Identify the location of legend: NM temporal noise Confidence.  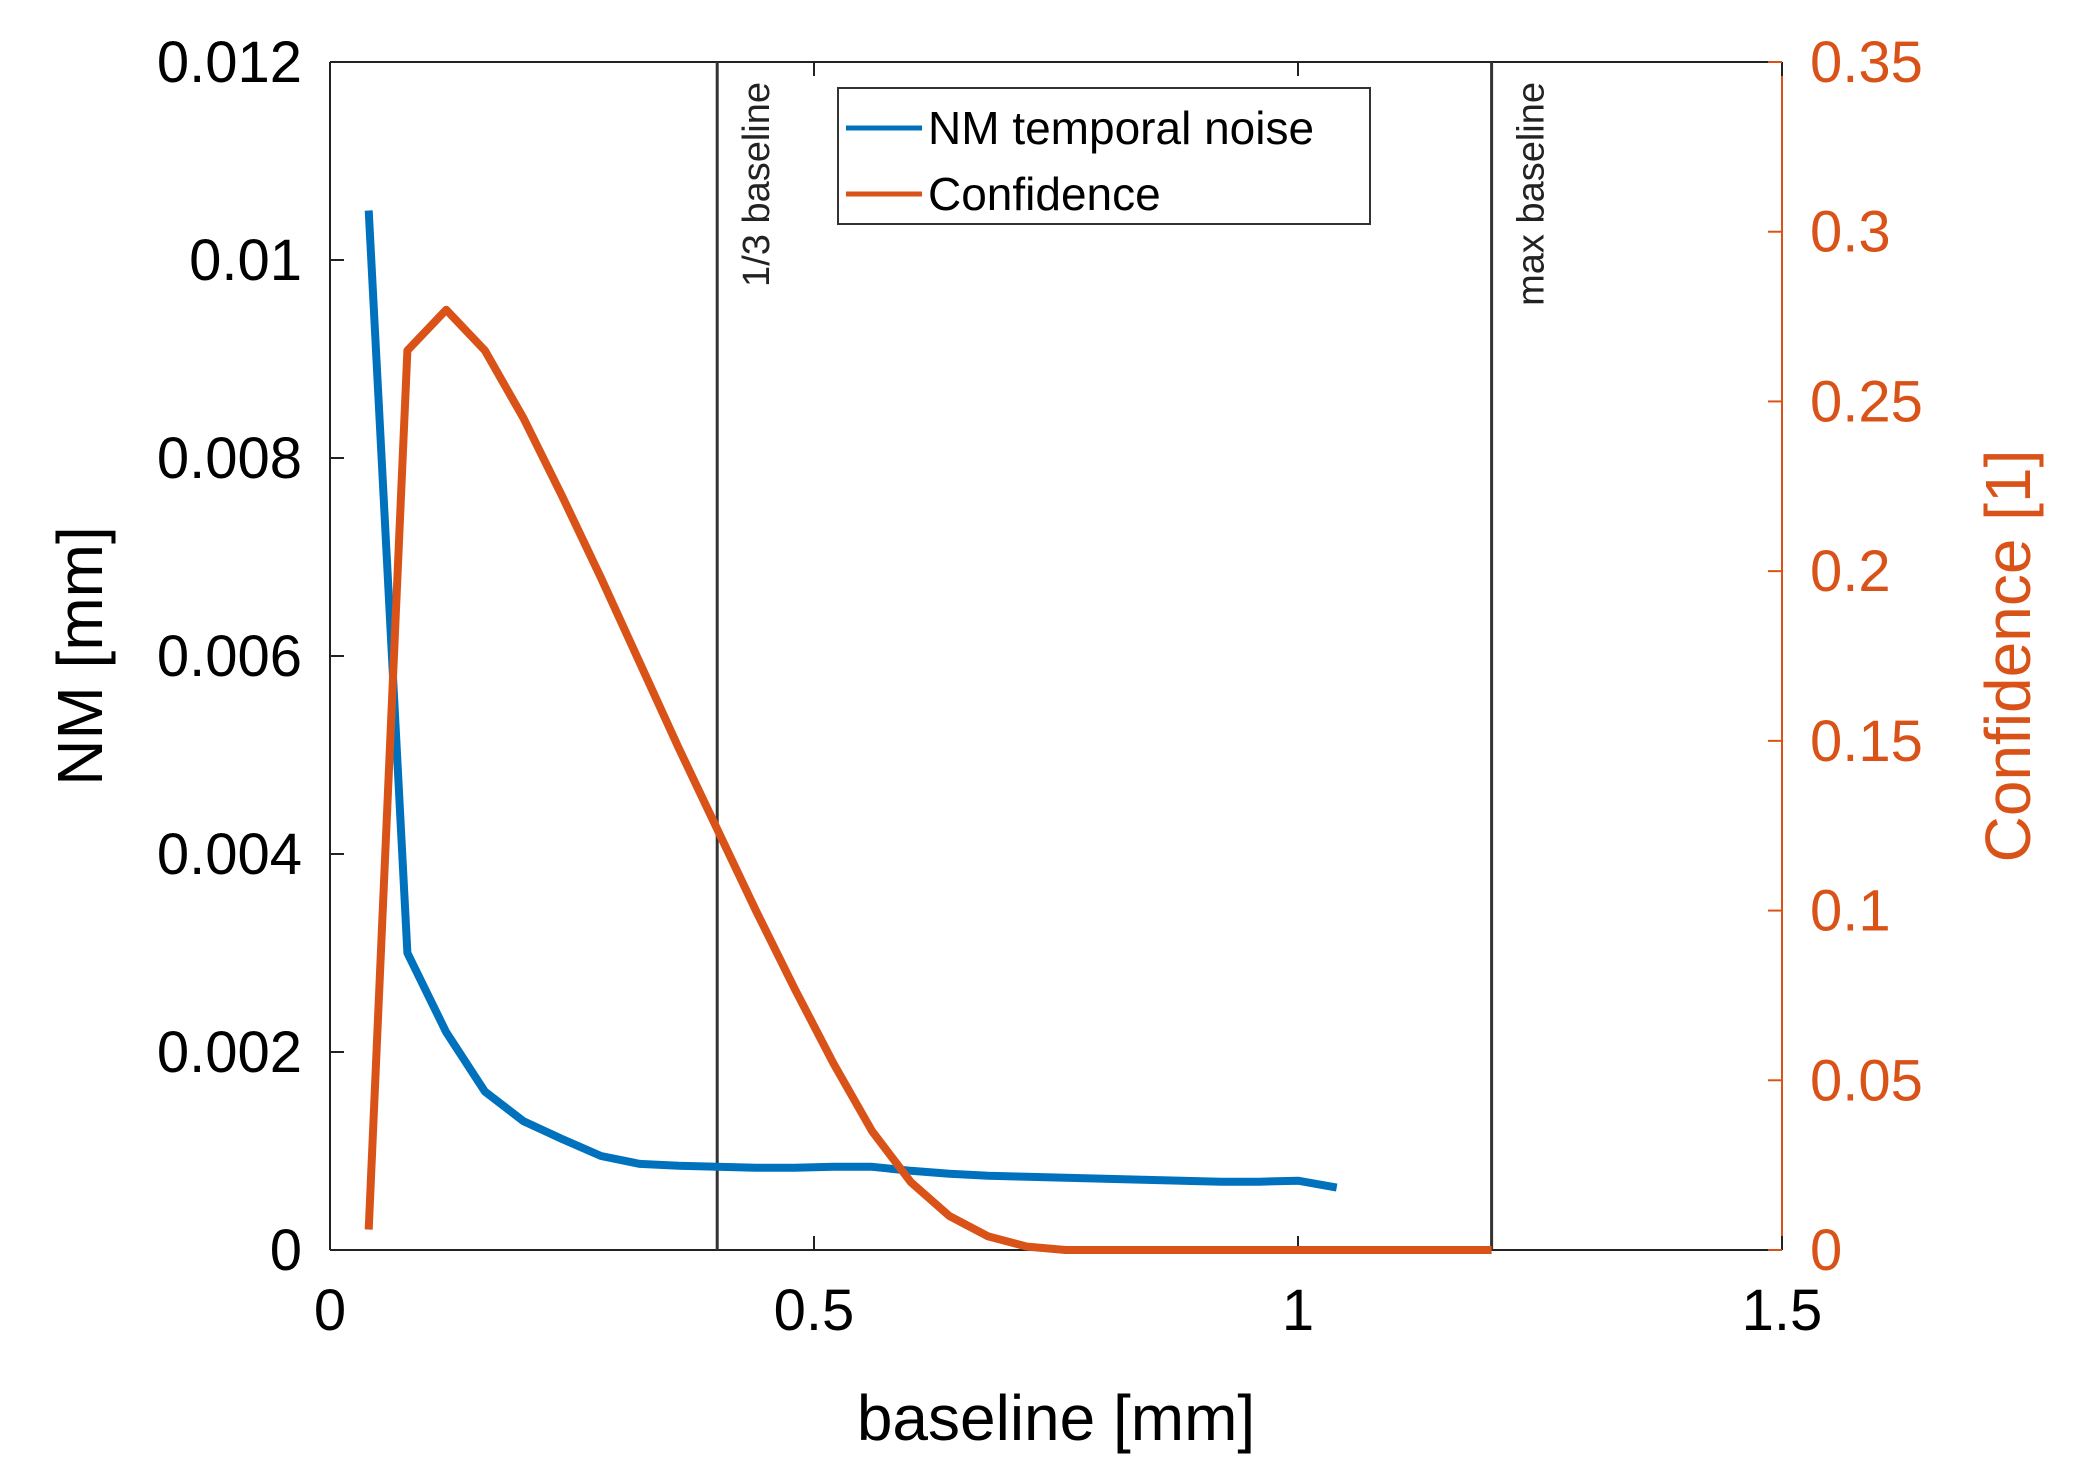
(1104, 156).